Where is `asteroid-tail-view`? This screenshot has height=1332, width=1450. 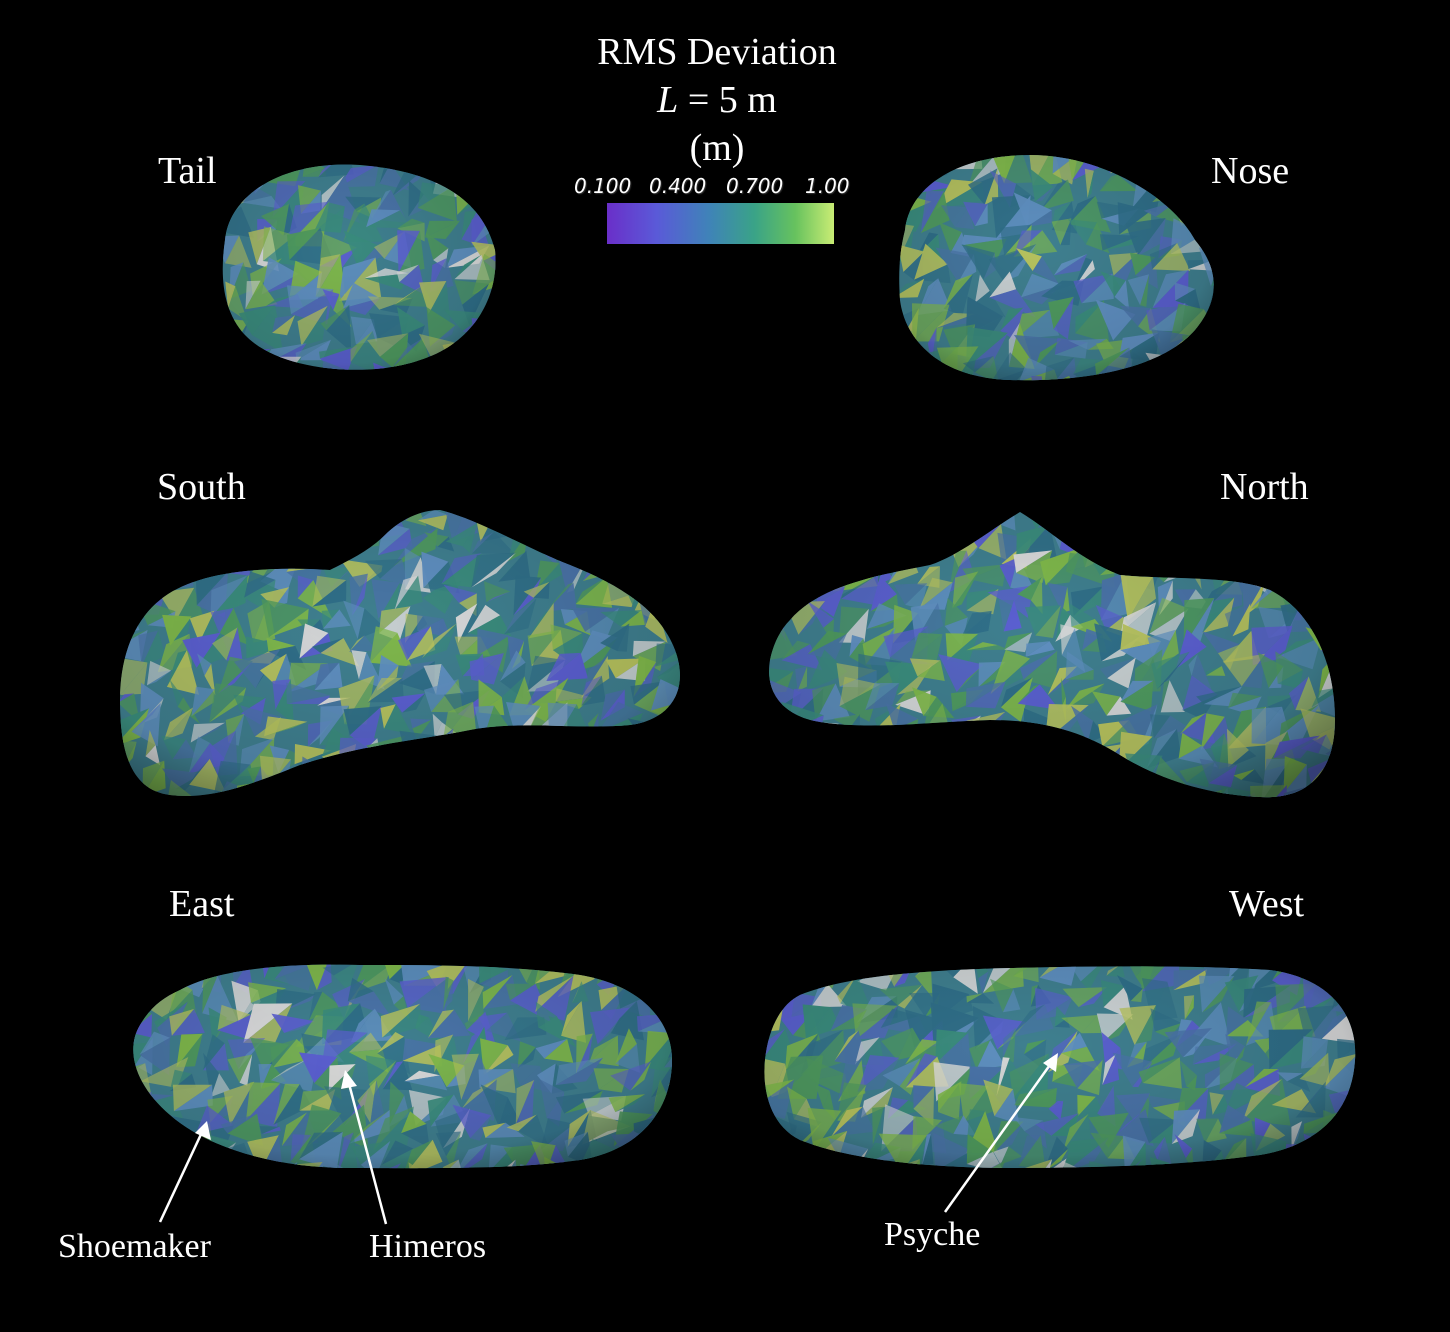 asteroid-tail-view is located at coordinates (359, 267).